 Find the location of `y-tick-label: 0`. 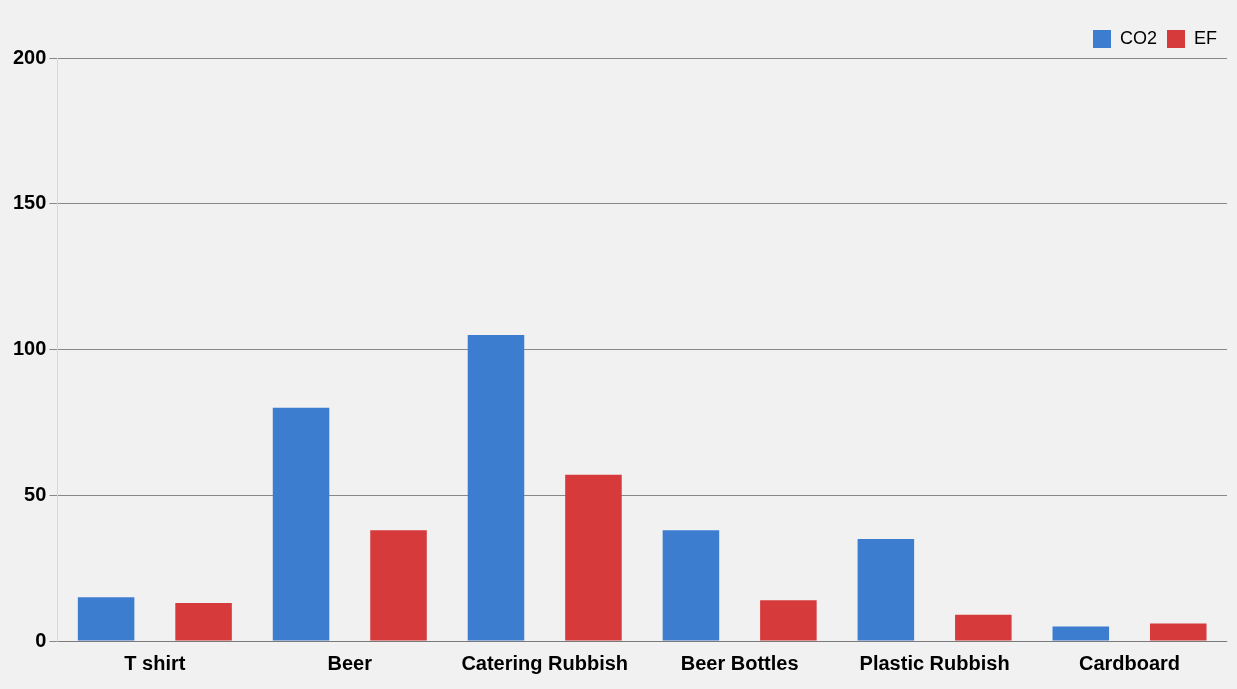

y-tick-label: 0 is located at coordinates (41, 639).